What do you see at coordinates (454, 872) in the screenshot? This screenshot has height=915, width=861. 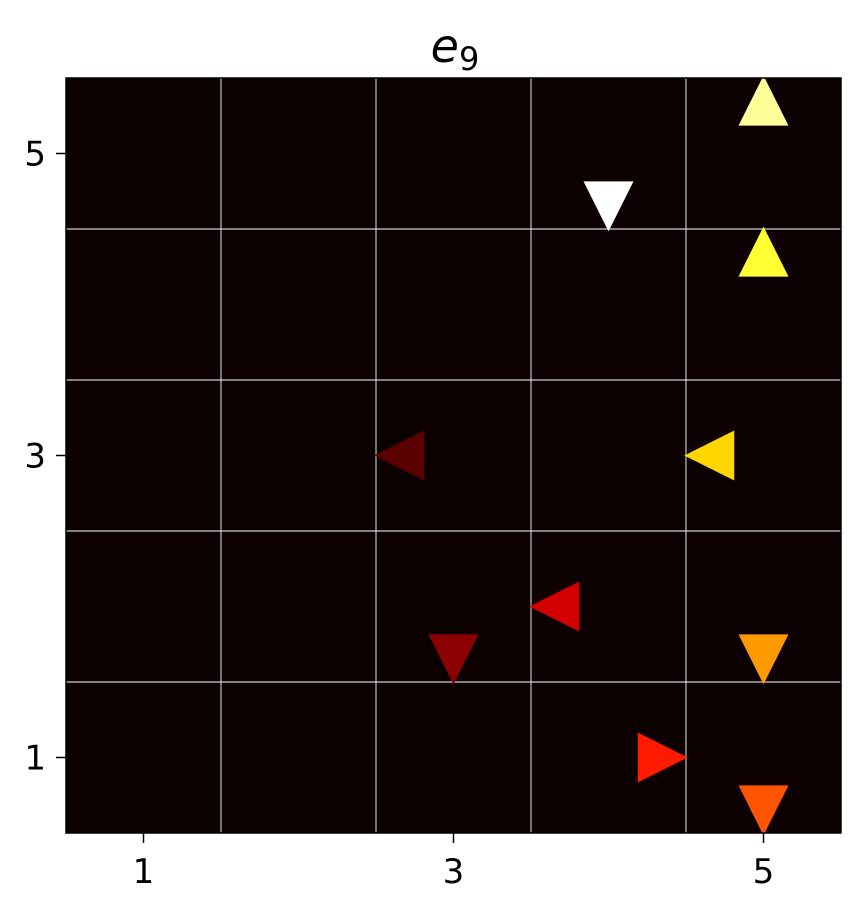 I see `x-tick-label: 3` at bounding box center [454, 872].